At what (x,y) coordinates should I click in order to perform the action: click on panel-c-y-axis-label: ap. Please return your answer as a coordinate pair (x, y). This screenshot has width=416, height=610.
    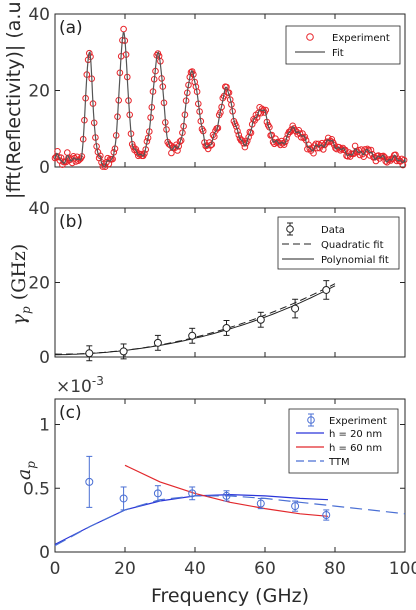
    Looking at the image, I should click on (25, 470).